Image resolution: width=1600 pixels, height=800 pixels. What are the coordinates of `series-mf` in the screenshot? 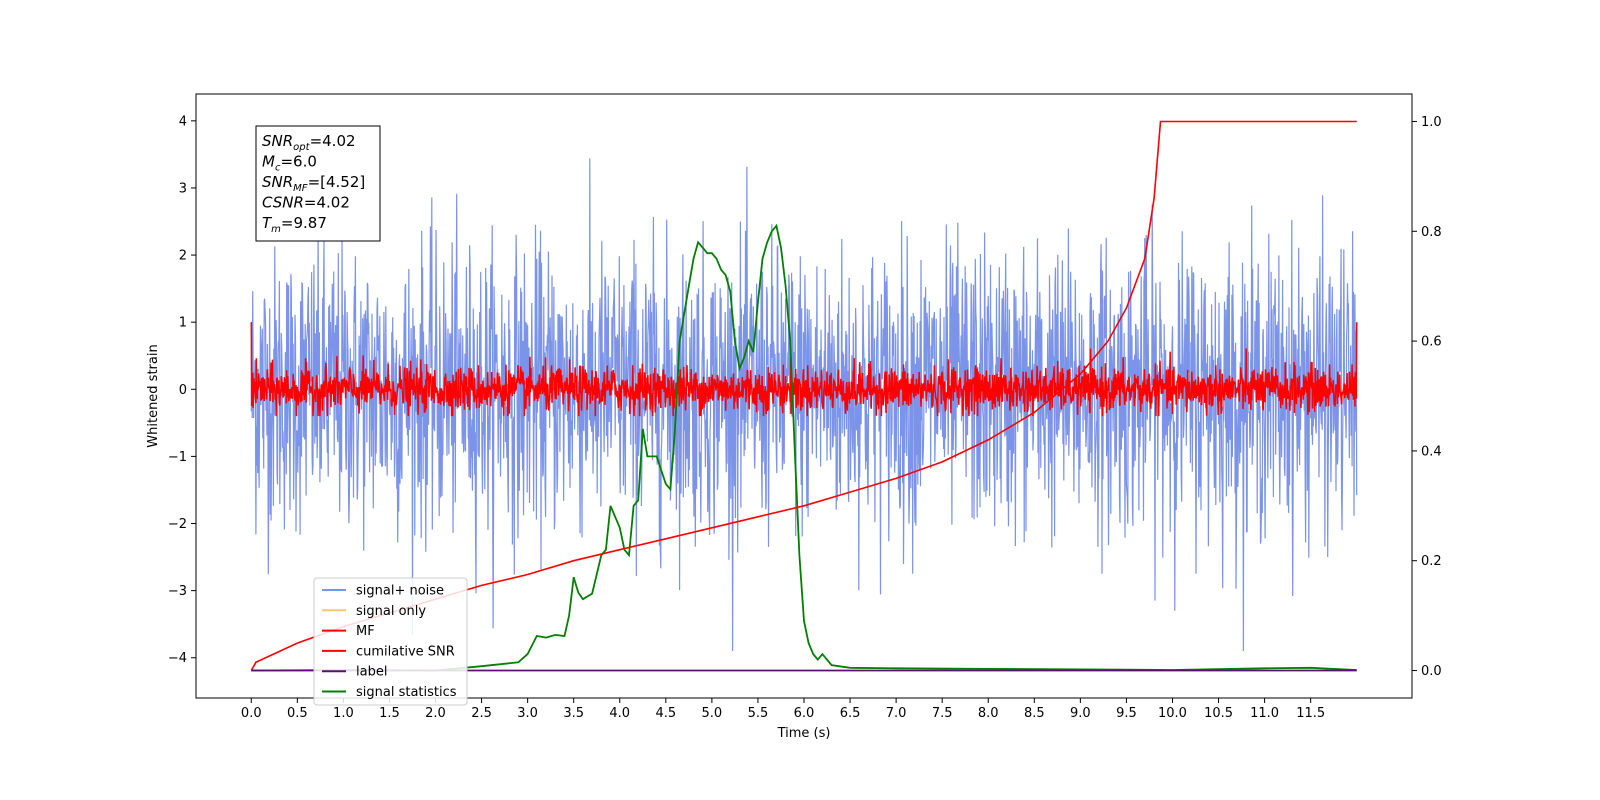 It's located at (804, 369).